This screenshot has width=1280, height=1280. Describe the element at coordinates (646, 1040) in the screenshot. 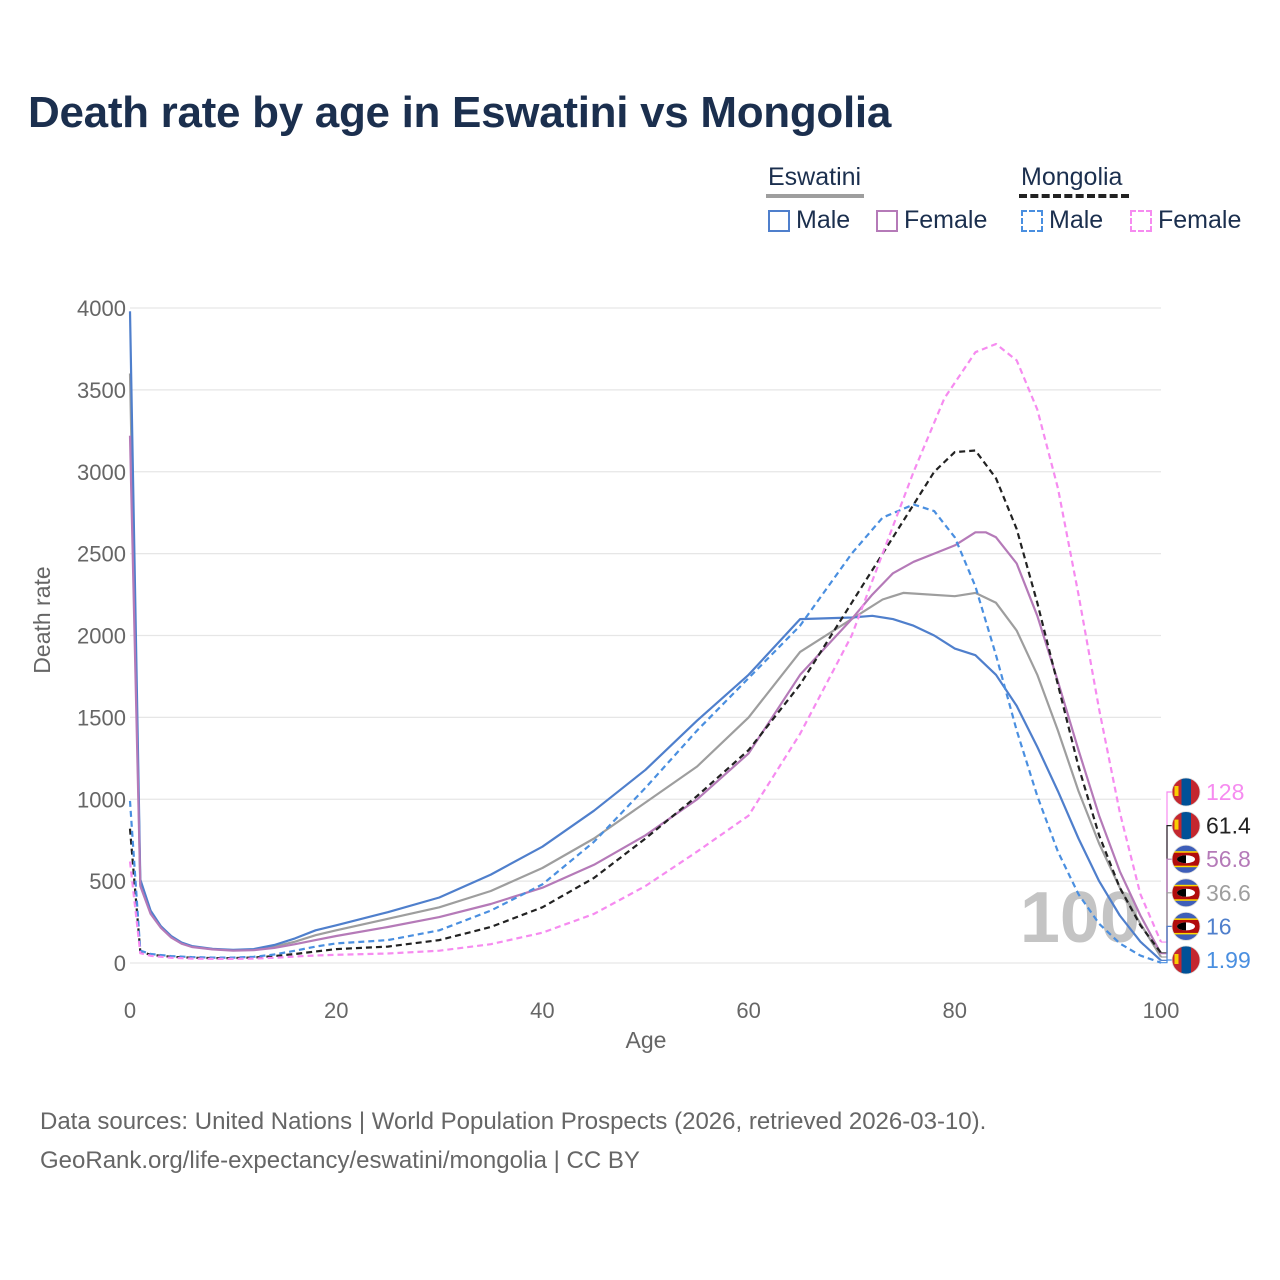

I see `x-axis-label: Age` at that location.